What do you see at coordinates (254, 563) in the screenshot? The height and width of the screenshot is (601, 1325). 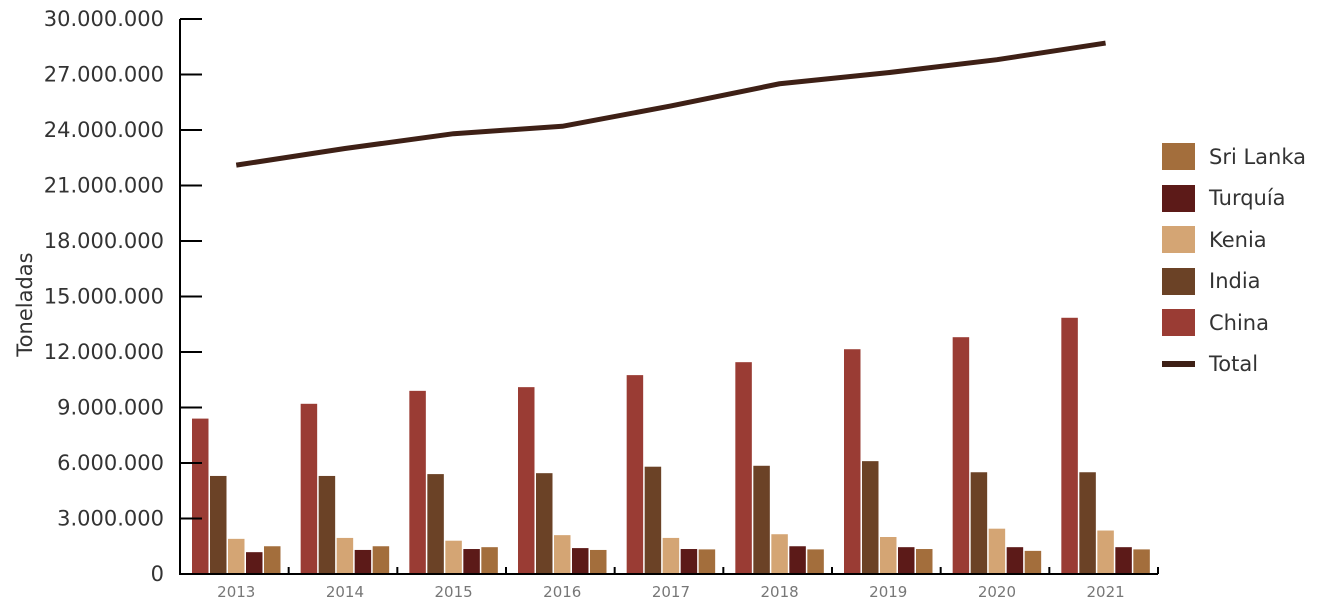 I see `bar-turquia-2013` at bounding box center [254, 563].